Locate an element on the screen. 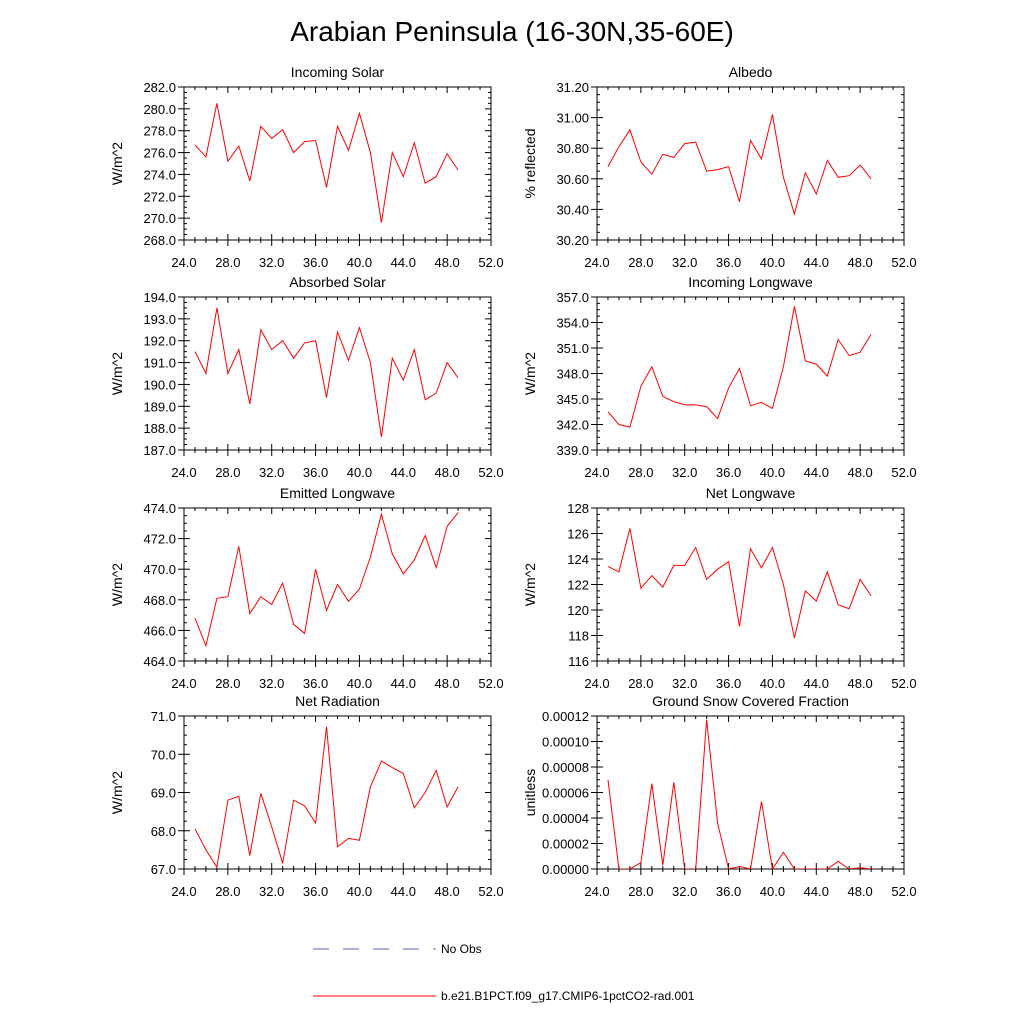 This screenshot has width=1024, height=1029. y-tick-label: 468.0 is located at coordinates (159, 600).